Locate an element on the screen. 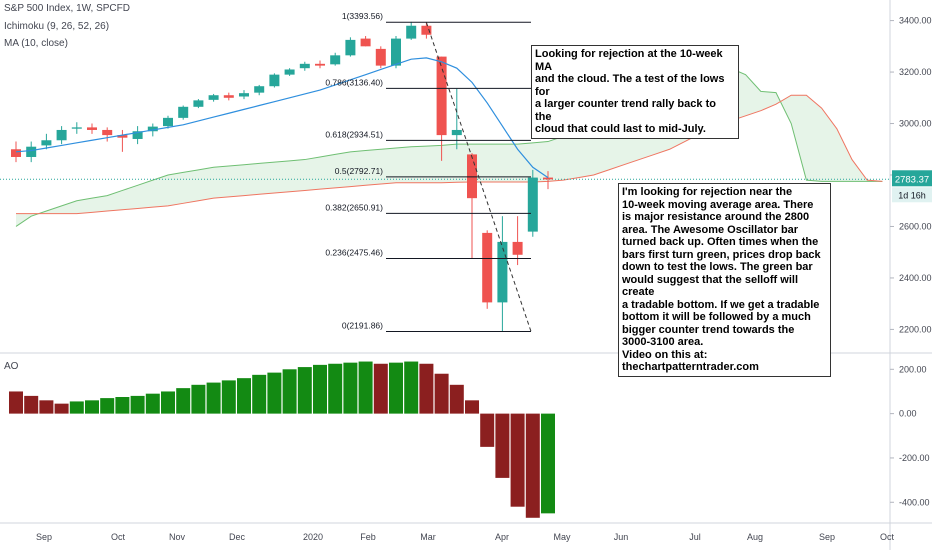  last-price-badge: 2783.37 1d 16h is located at coordinates (912, 186).